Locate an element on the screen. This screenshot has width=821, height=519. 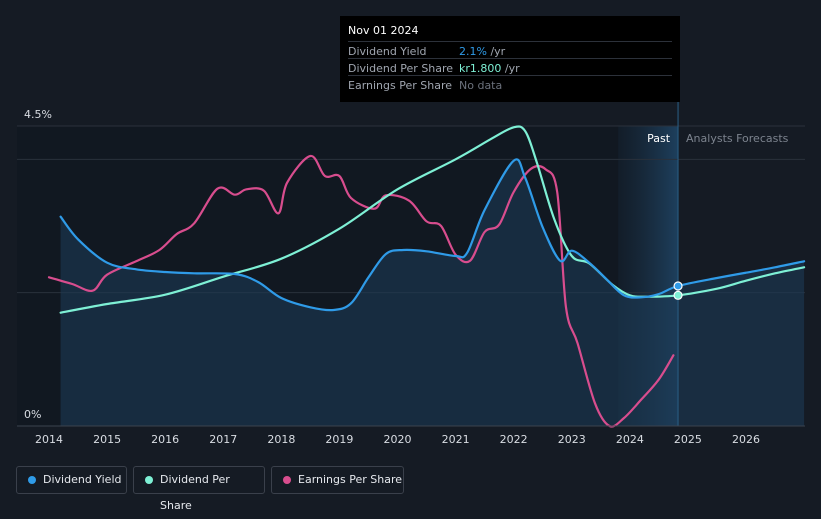
legend-label: Earnings Per Share is located at coordinates (350, 479).